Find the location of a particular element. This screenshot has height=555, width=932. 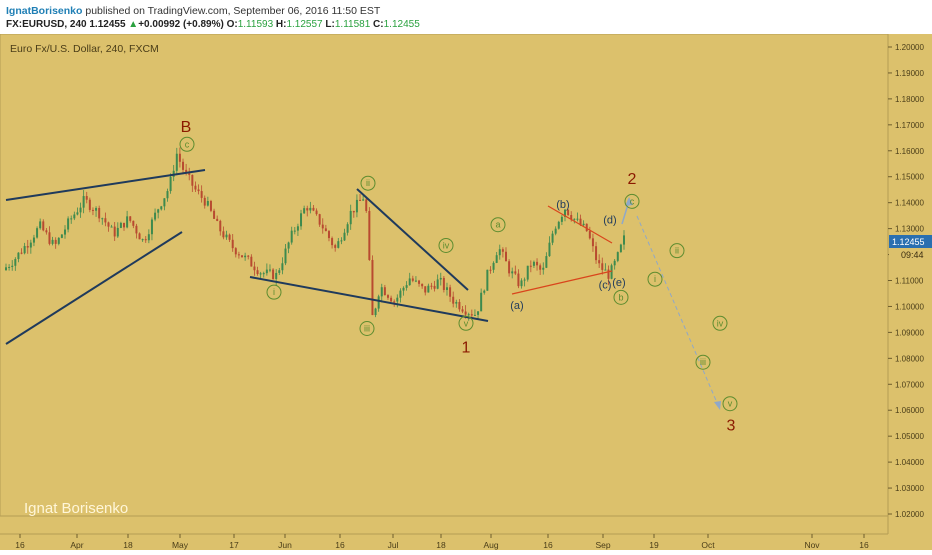

triangle-lower-line is located at coordinates (369, 299).